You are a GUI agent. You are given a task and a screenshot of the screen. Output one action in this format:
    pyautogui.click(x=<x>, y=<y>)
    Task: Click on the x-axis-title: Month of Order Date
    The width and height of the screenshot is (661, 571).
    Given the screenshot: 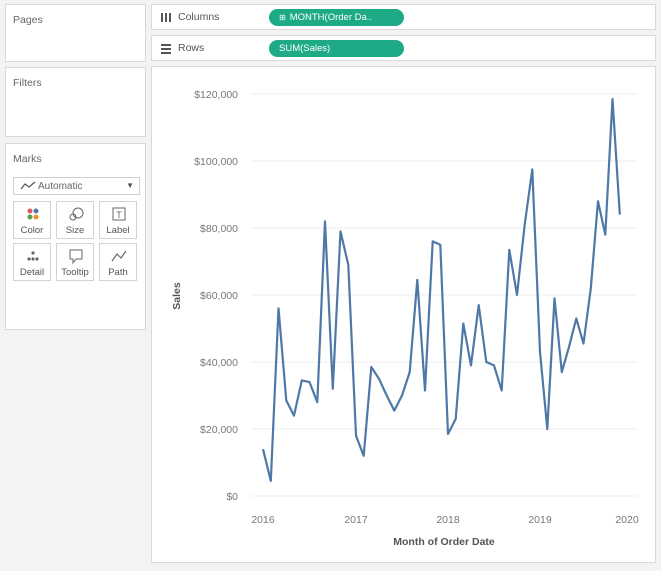 What is the action you would take?
    pyautogui.click(x=444, y=542)
    